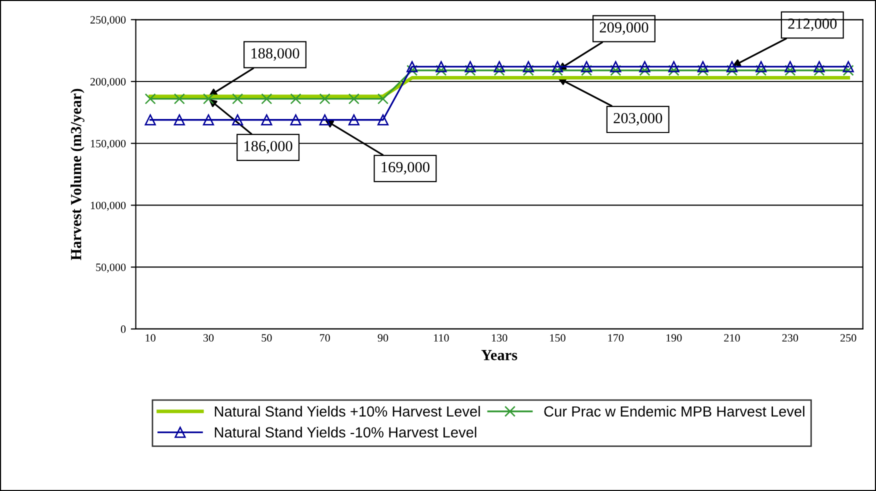 The image size is (876, 491). I want to click on y-tick-label: 100,000, so click(108, 206).